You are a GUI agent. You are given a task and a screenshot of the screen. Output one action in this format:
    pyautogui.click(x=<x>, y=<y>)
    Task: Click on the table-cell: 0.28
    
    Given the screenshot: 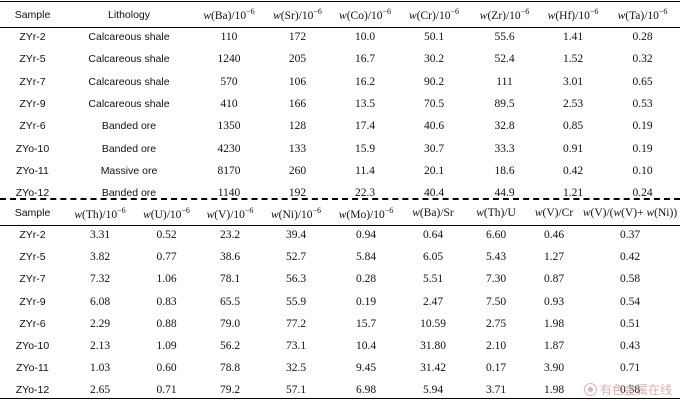 What is the action you would take?
    pyautogui.click(x=642, y=37)
    